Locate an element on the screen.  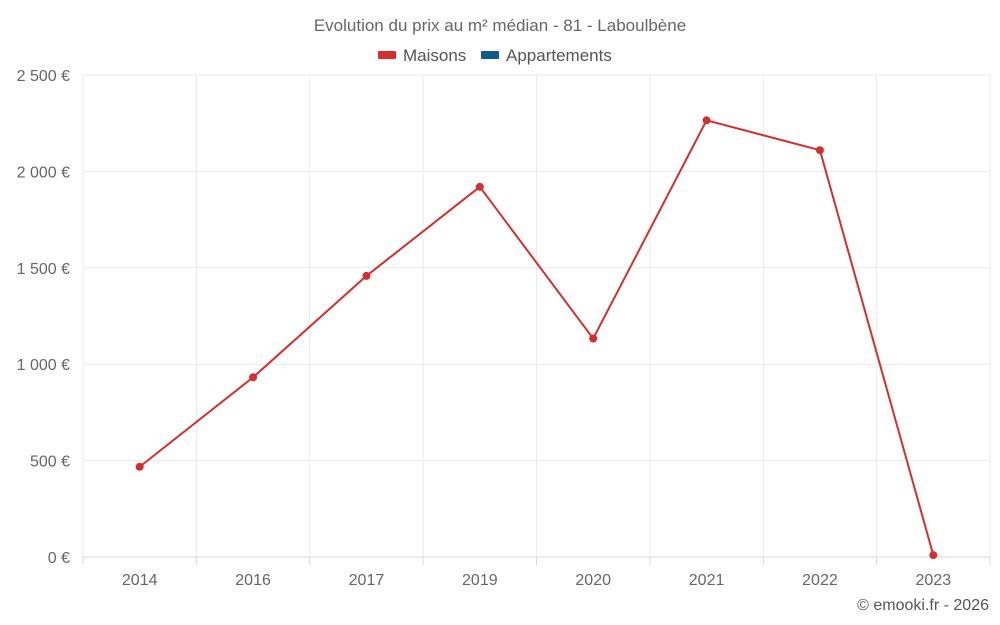
credit-text: © emooki.fr - 2026 is located at coordinates (923, 605).